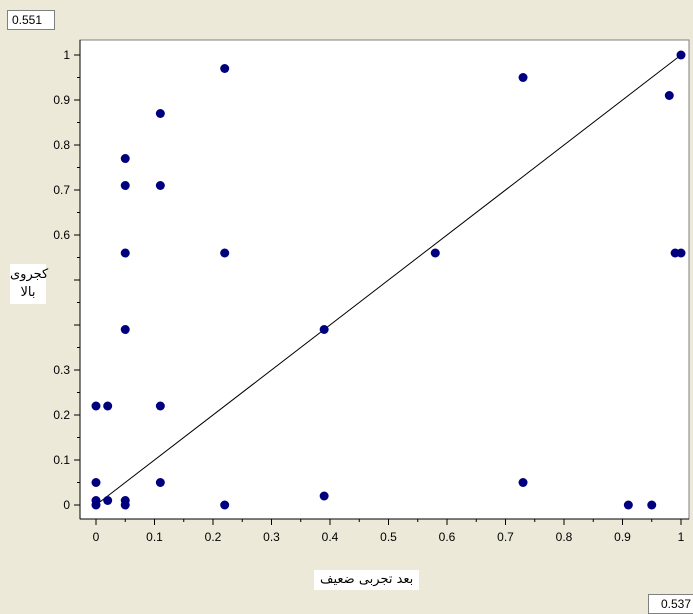  Describe the element at coordinates (29, 284) in the screenshot. I see `y-axis-label: کجروی بالا` at that location.